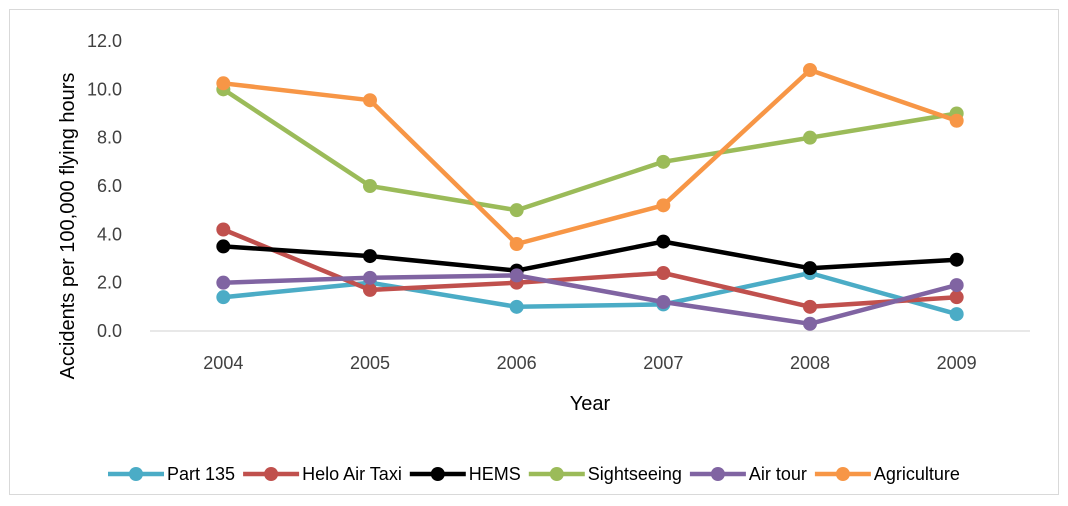  I want to click on legend-label: Helo Air Taxi, so click(352, 474).